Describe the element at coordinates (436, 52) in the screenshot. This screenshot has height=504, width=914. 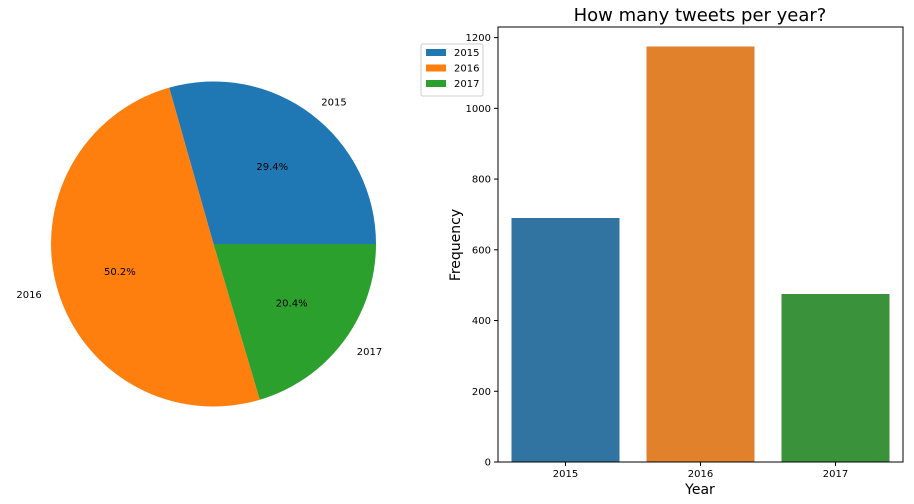
I see `legend-swatch-2015` at that location.